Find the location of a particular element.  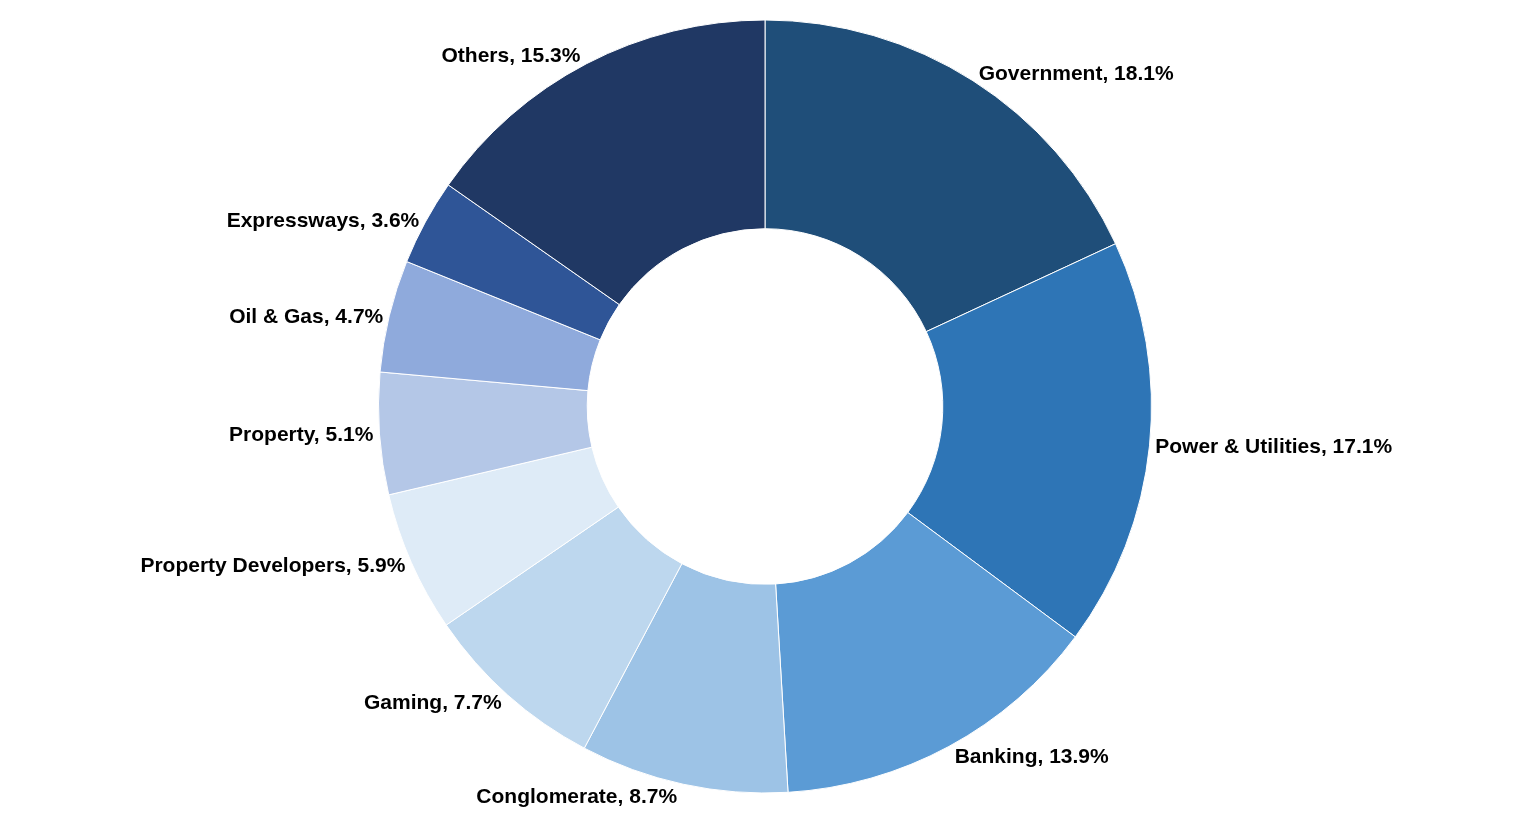

slice-label: Banking, 13.9% is located at coordinates (1032, 755).